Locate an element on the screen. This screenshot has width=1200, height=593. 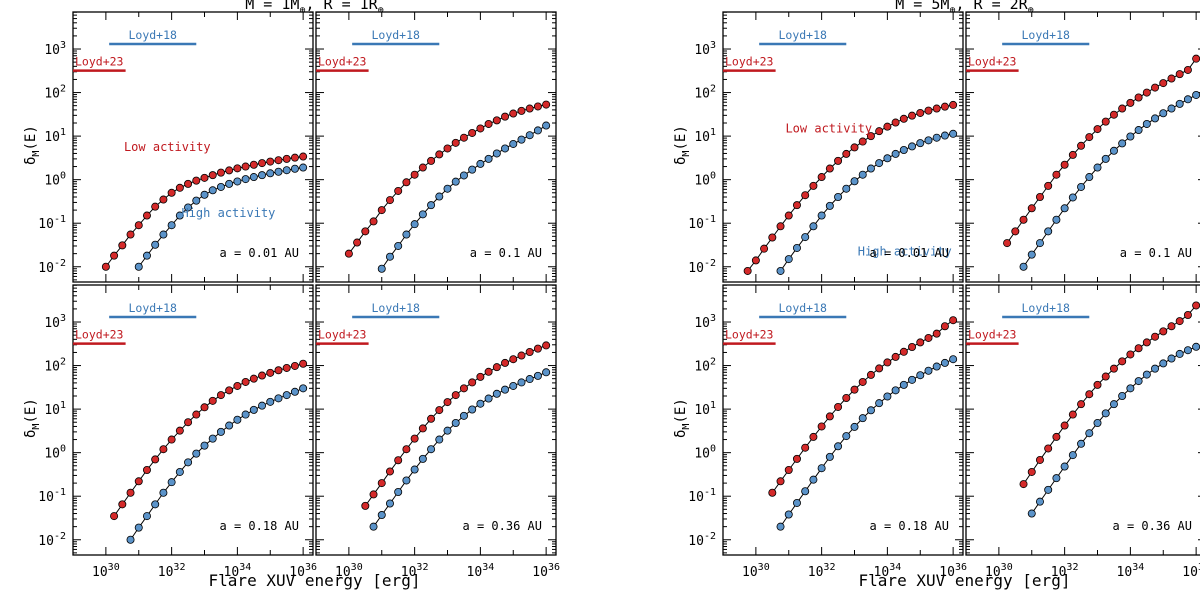
x-tick-label: 1034 is located at coordinates (888, 571).